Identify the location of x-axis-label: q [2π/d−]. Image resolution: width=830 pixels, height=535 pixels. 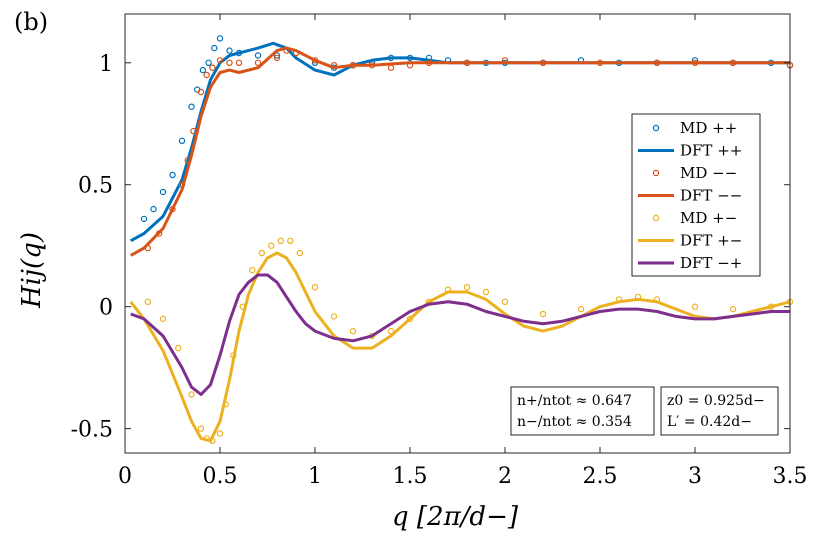
(455, 517).